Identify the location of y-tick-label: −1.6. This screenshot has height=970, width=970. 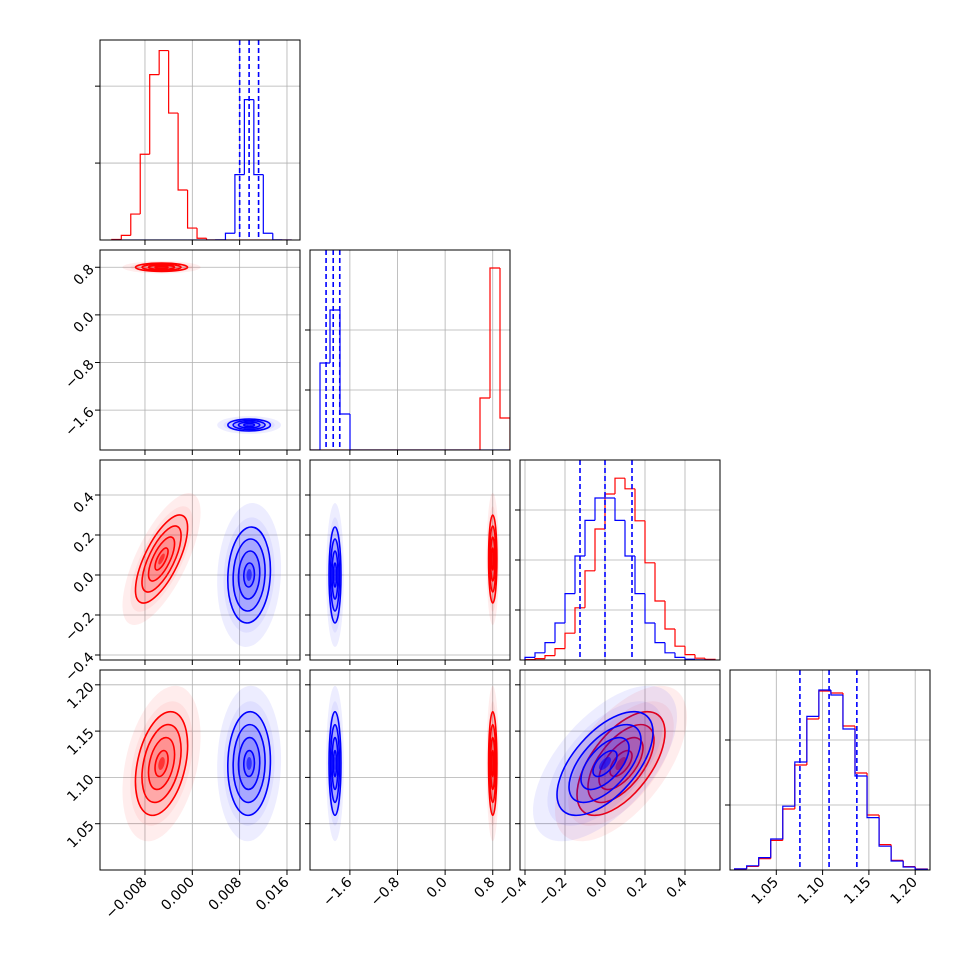
(79, 421).